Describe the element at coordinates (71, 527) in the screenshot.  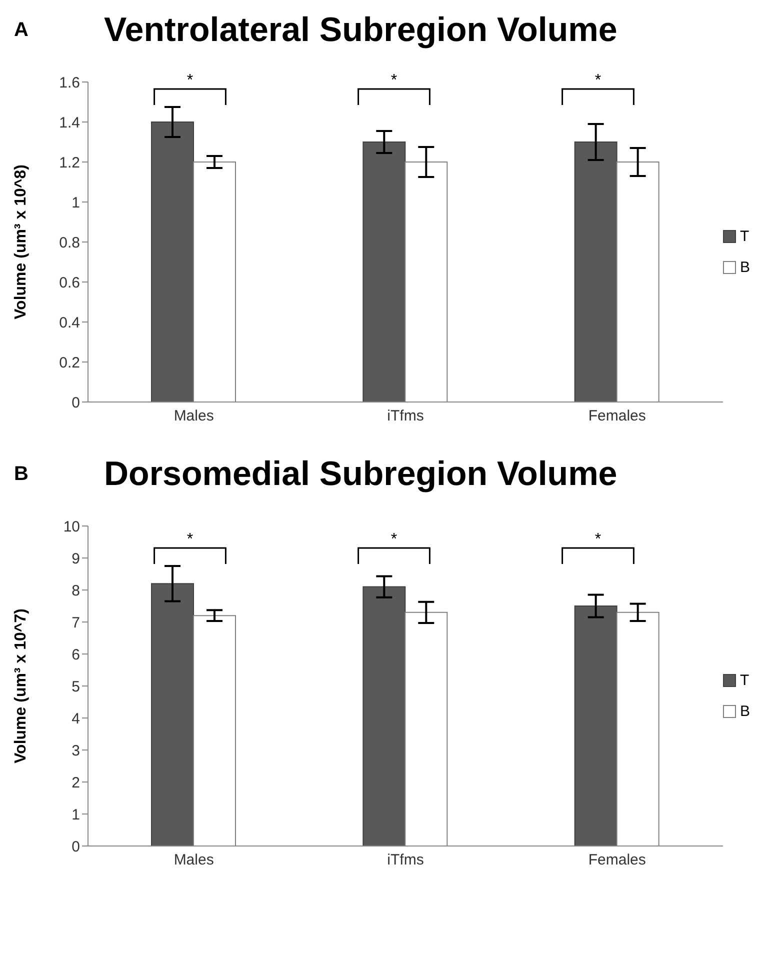
I see `y-tick-label: 10` at that location.